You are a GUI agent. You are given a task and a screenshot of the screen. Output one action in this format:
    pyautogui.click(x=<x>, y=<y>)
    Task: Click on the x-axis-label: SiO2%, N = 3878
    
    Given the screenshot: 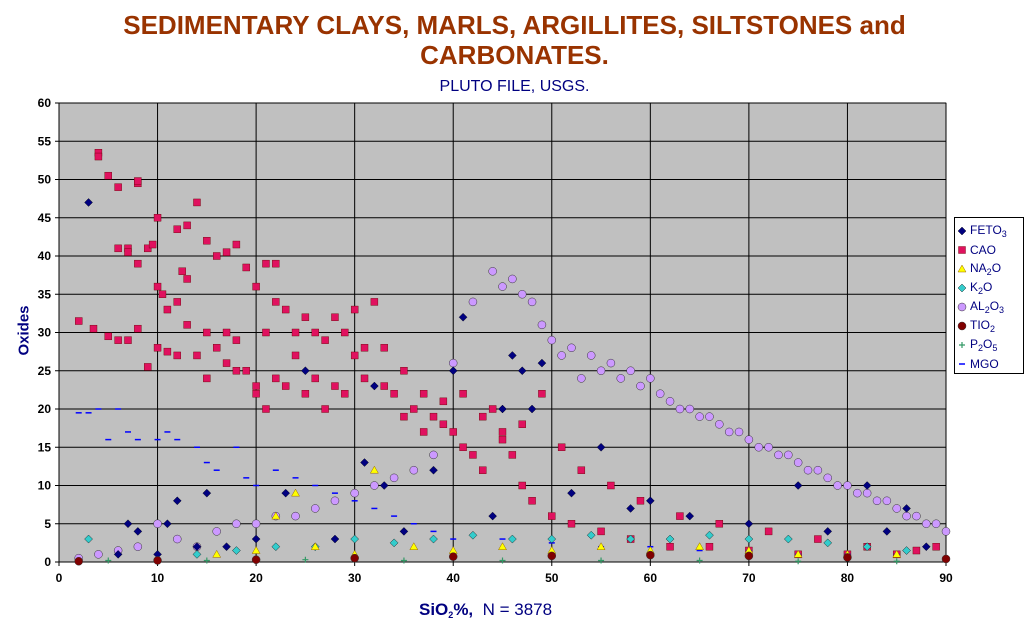 What is the action you would take?
    pyautogui.click(x=485, y=610)
    